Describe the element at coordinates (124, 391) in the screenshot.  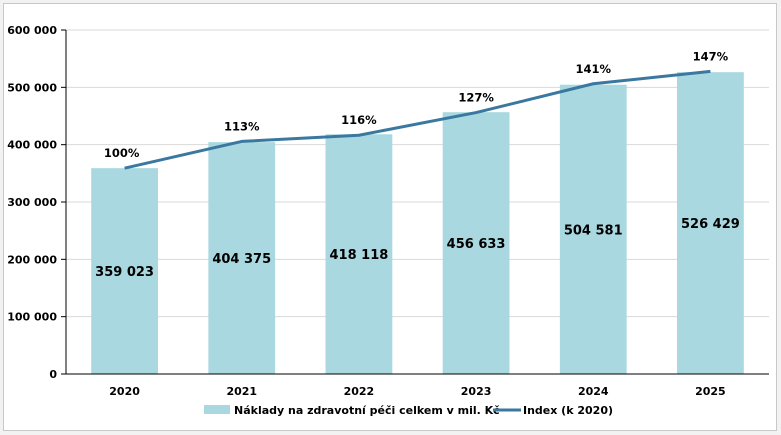
I see `x-tick-label: 2020` at that location.